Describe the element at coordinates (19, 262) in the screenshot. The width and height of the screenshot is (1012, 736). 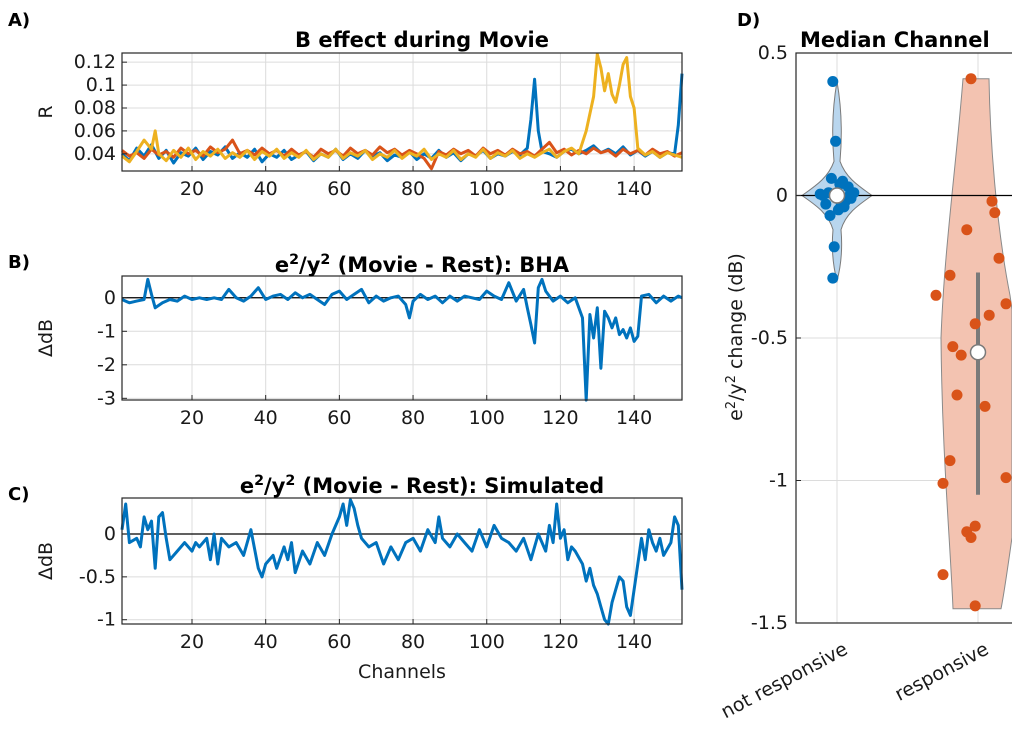
I see `panel-label-b: B)` at that location.